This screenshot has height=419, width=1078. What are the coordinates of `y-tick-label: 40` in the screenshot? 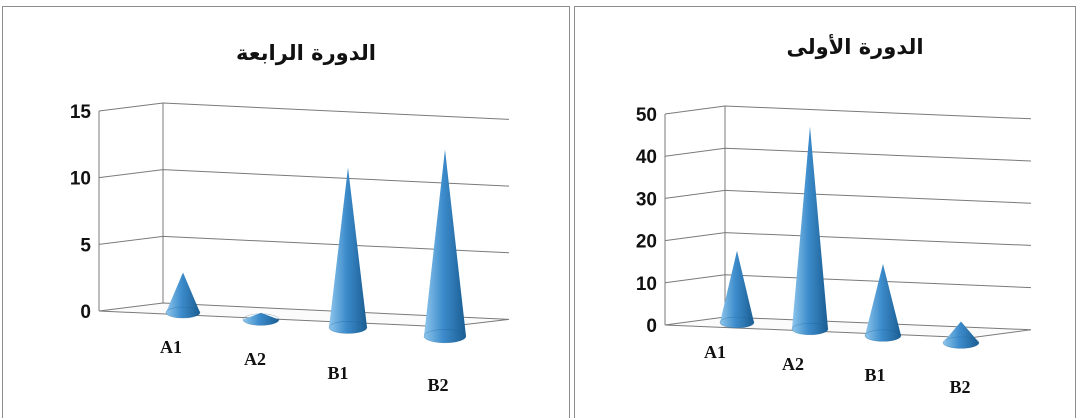 It's located at (646, 157).